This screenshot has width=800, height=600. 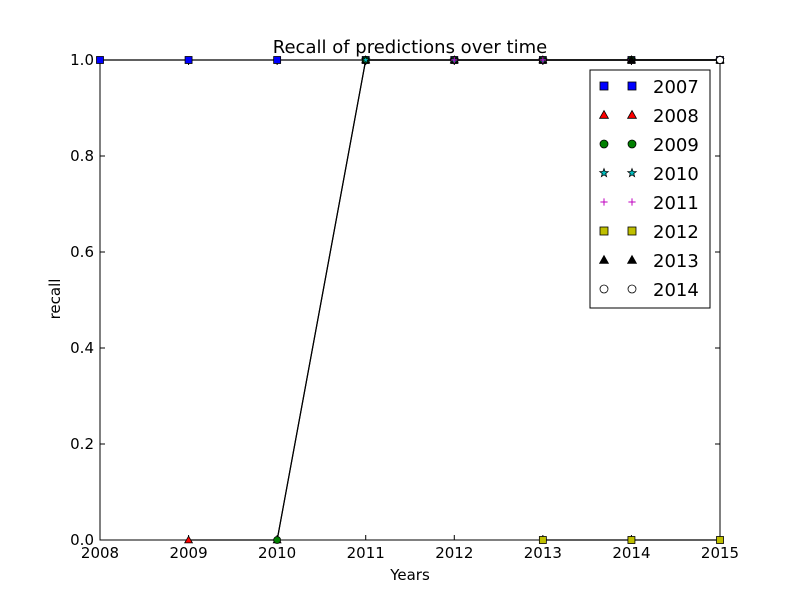 What do you see at coordinates (631, 59) in the screenshot?
I see `data-point-2013` at bounding box center [631, 59].